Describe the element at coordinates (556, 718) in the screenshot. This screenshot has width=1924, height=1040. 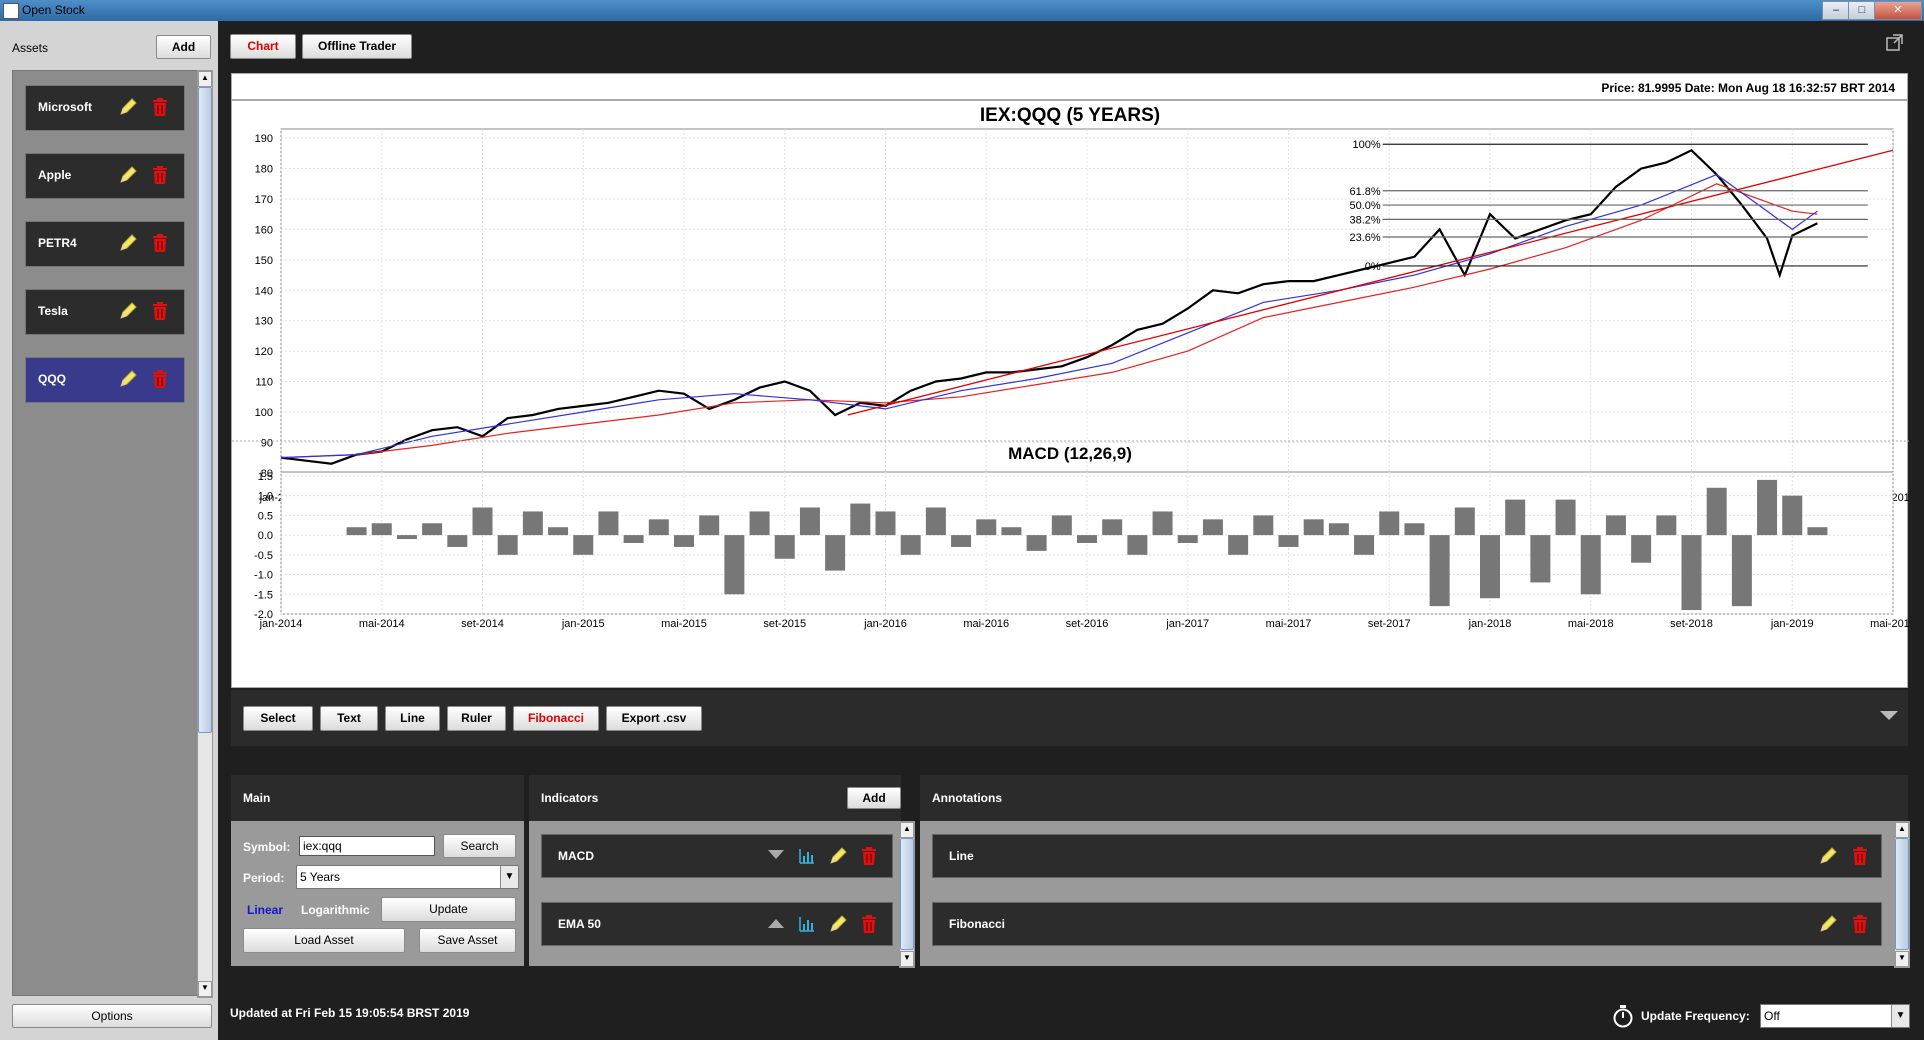
I see `tool-fibonacci-button: Fibonacci` at that location.